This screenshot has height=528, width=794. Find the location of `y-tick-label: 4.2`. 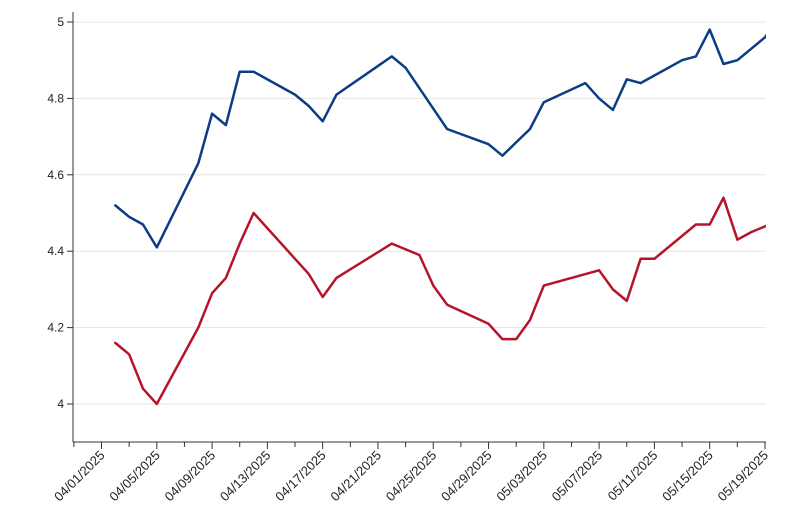

y-tick-label: 4.2 is located at coordinates (55, 328).